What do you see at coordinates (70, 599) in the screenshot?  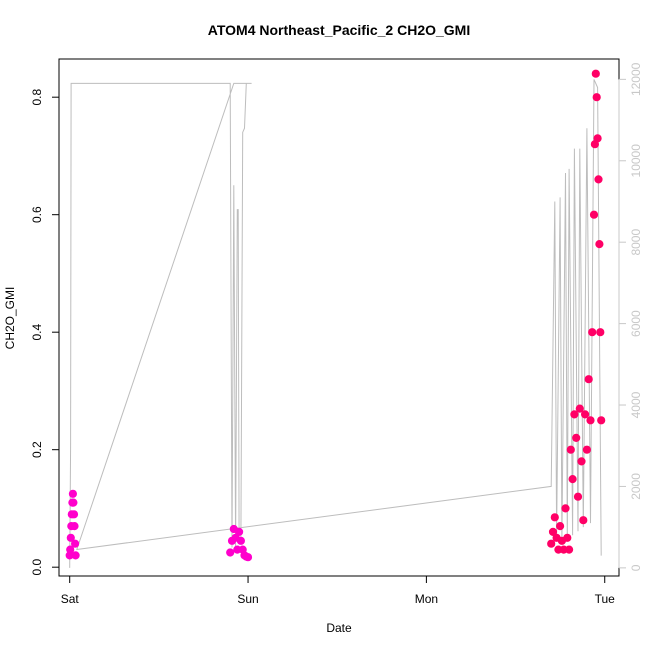 I see `x-tick-label: Sat` at bounding box center [70, 599].